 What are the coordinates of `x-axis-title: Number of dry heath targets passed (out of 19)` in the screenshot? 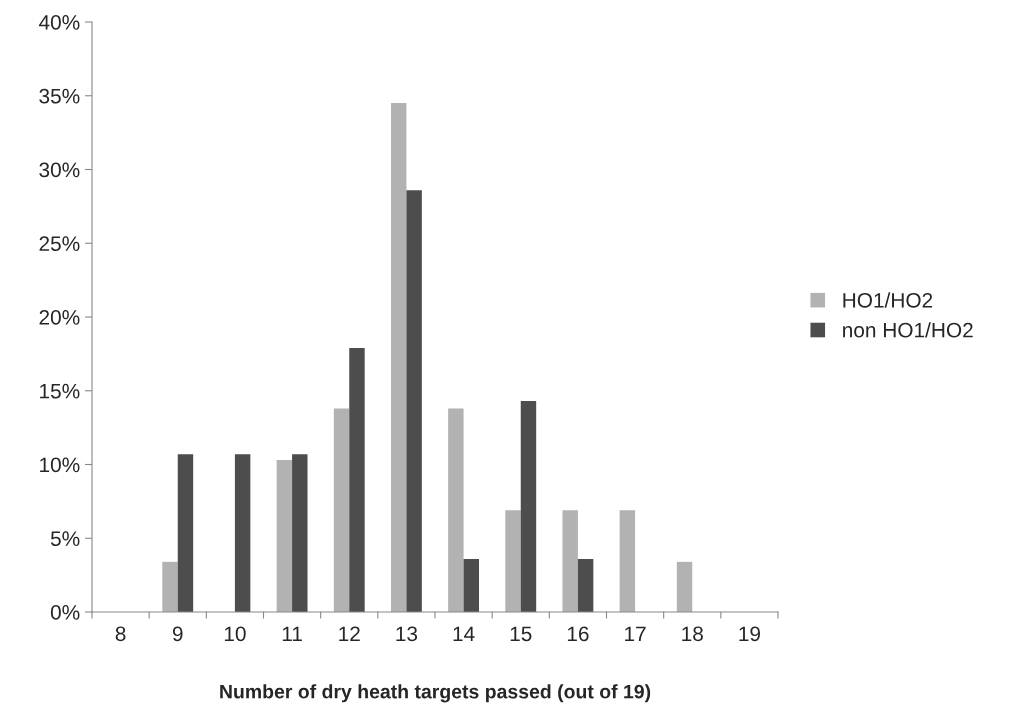 It's located at (435, 693).